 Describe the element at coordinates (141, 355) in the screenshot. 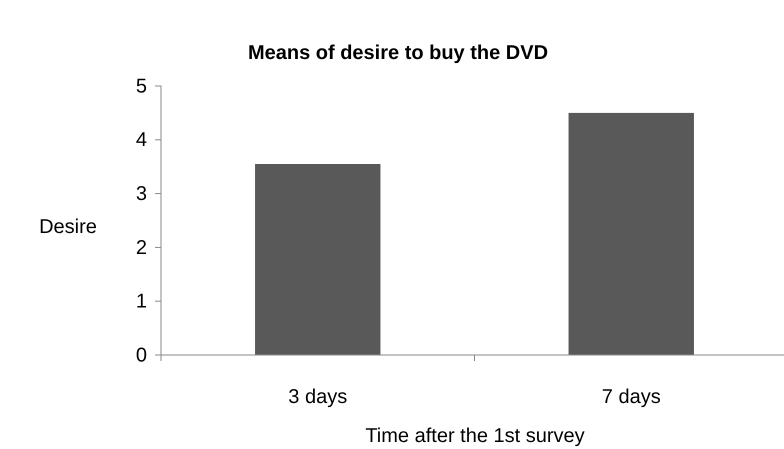

I see `y-tick-label: 0` at that location.